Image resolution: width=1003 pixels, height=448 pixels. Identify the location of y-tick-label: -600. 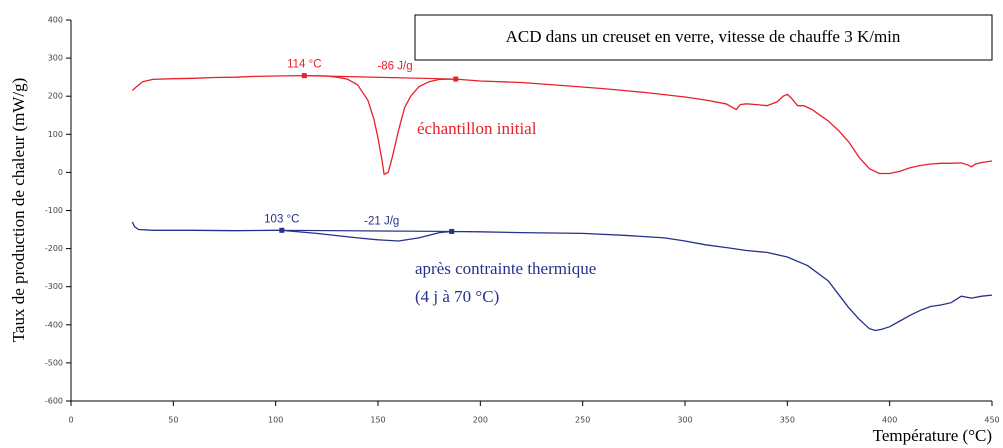
(54, 401).